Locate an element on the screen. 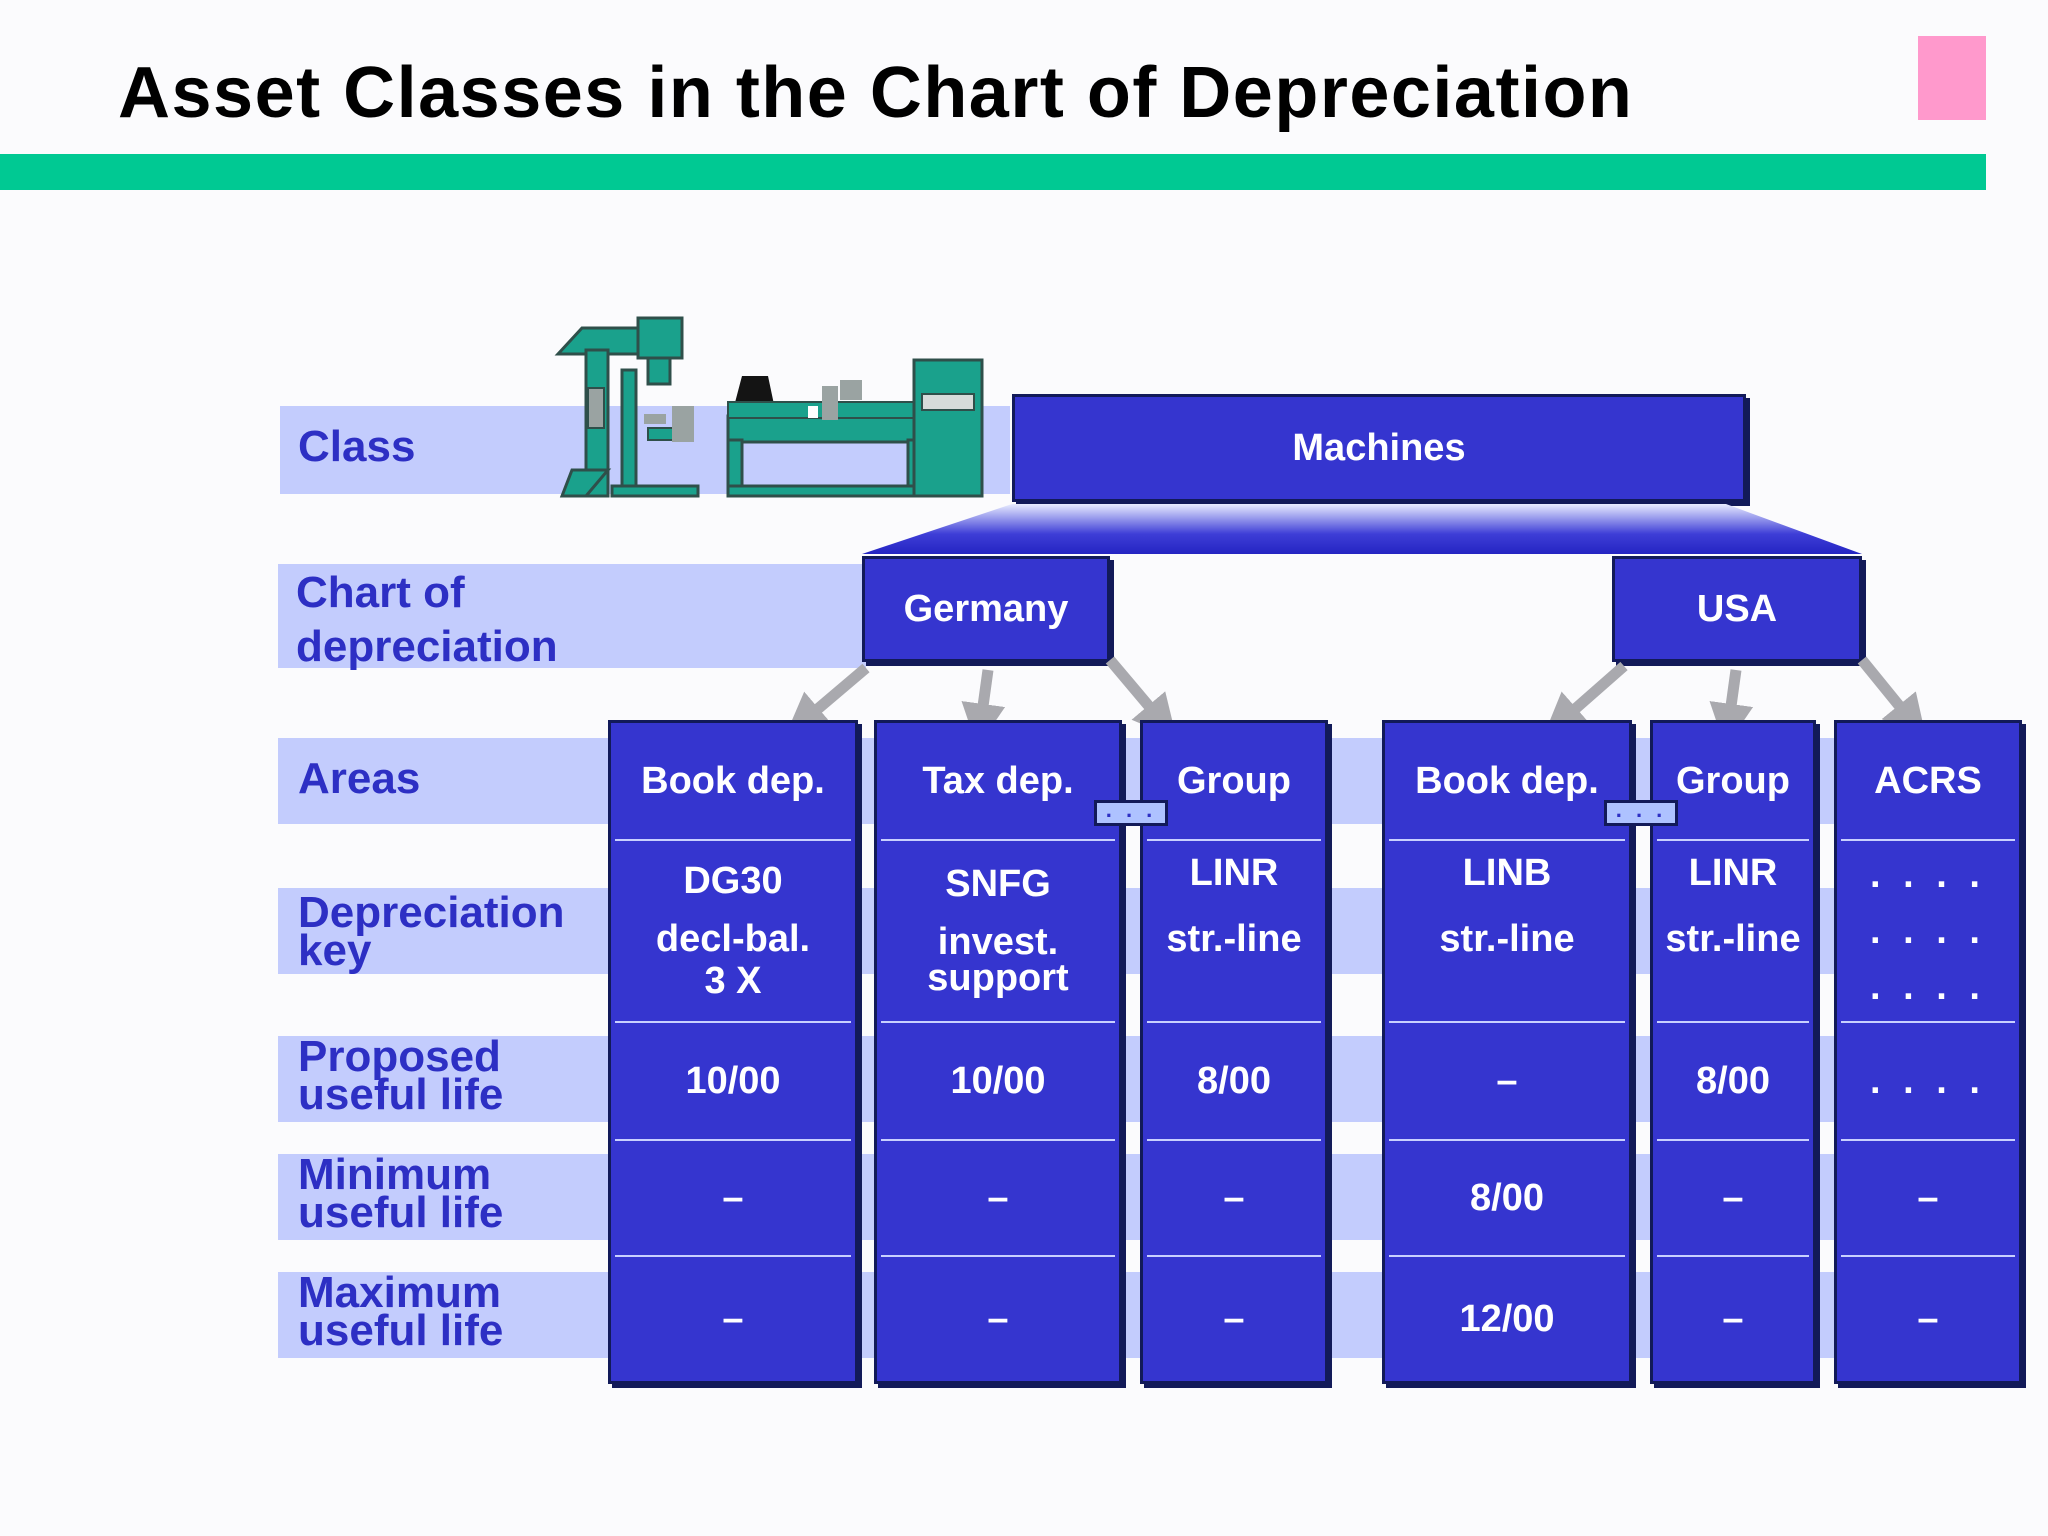 The image size is (2048, 1536). minimum-life: 8/00 is located at coordinates (1507, 1198).